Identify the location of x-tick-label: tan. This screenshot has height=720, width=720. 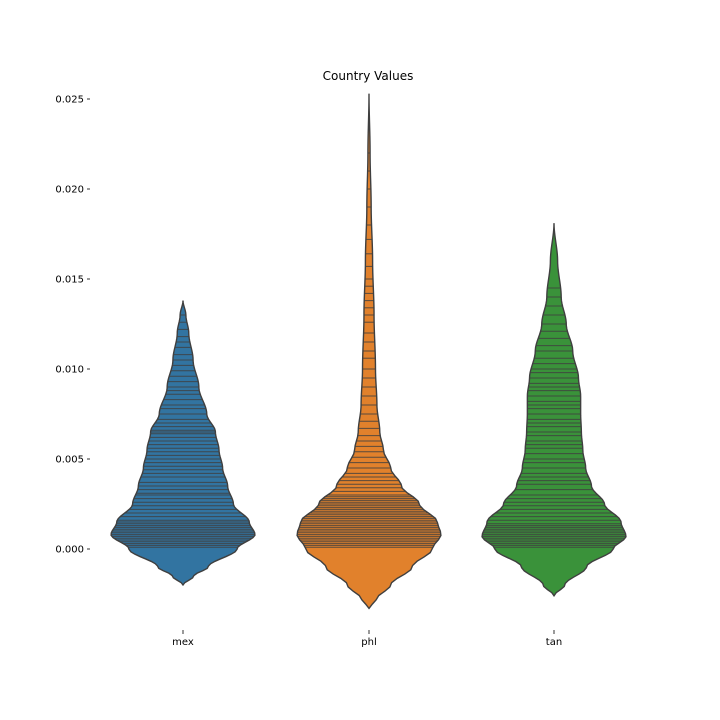
(554, 642).